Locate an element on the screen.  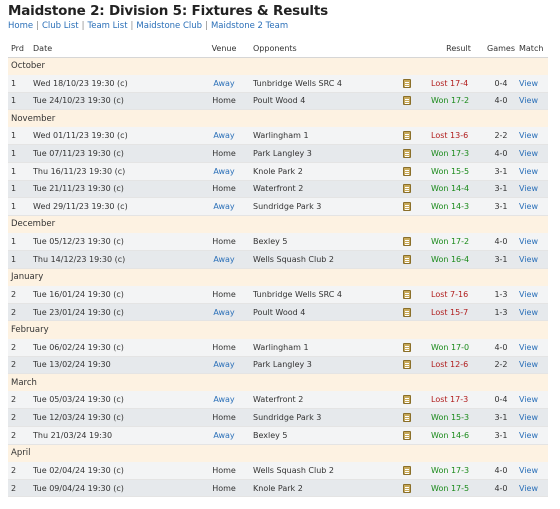
cell-result: Won 17-5 is located at coordinates (457, 488).